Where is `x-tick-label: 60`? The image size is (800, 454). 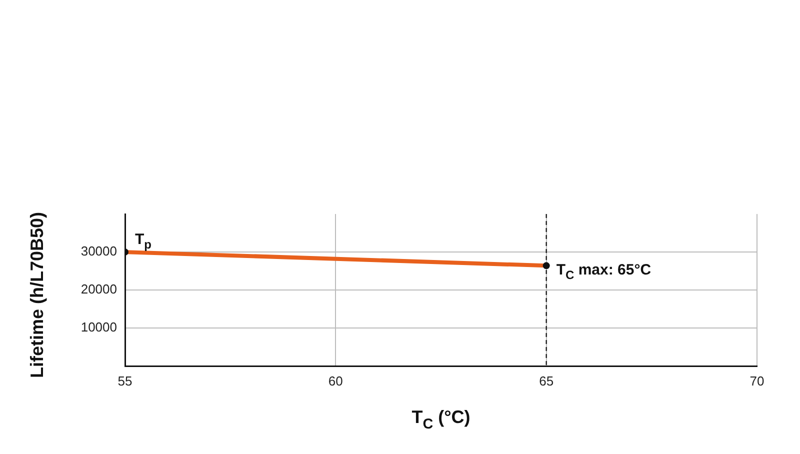 x-tick-label: 60 is located at coordinates (335, 380).